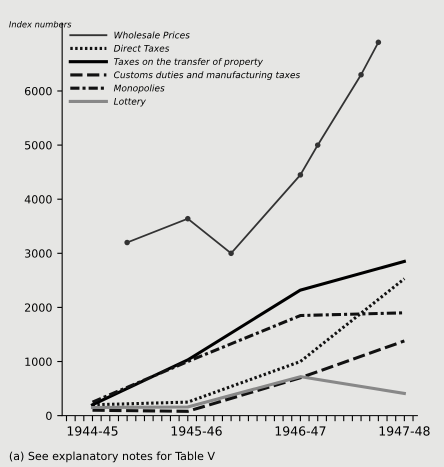  What do you see at coordinates (189, 62) in the screenshot?
I see `legend-label: Taxes on the transfer of property` at bounding box center [189, 62].